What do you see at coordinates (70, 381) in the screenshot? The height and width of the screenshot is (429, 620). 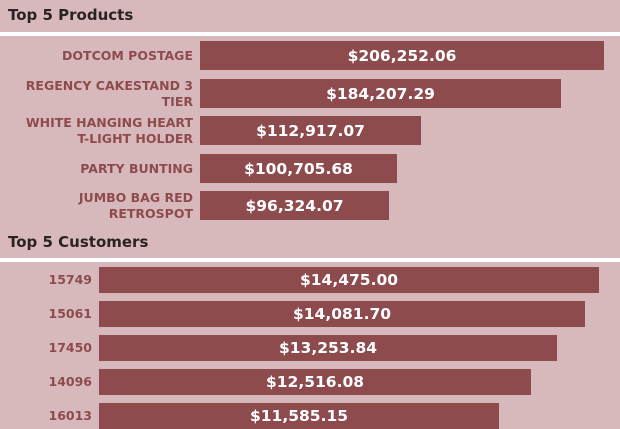 I see `customer-label-line: 14096` at bounding box center [70, 381].